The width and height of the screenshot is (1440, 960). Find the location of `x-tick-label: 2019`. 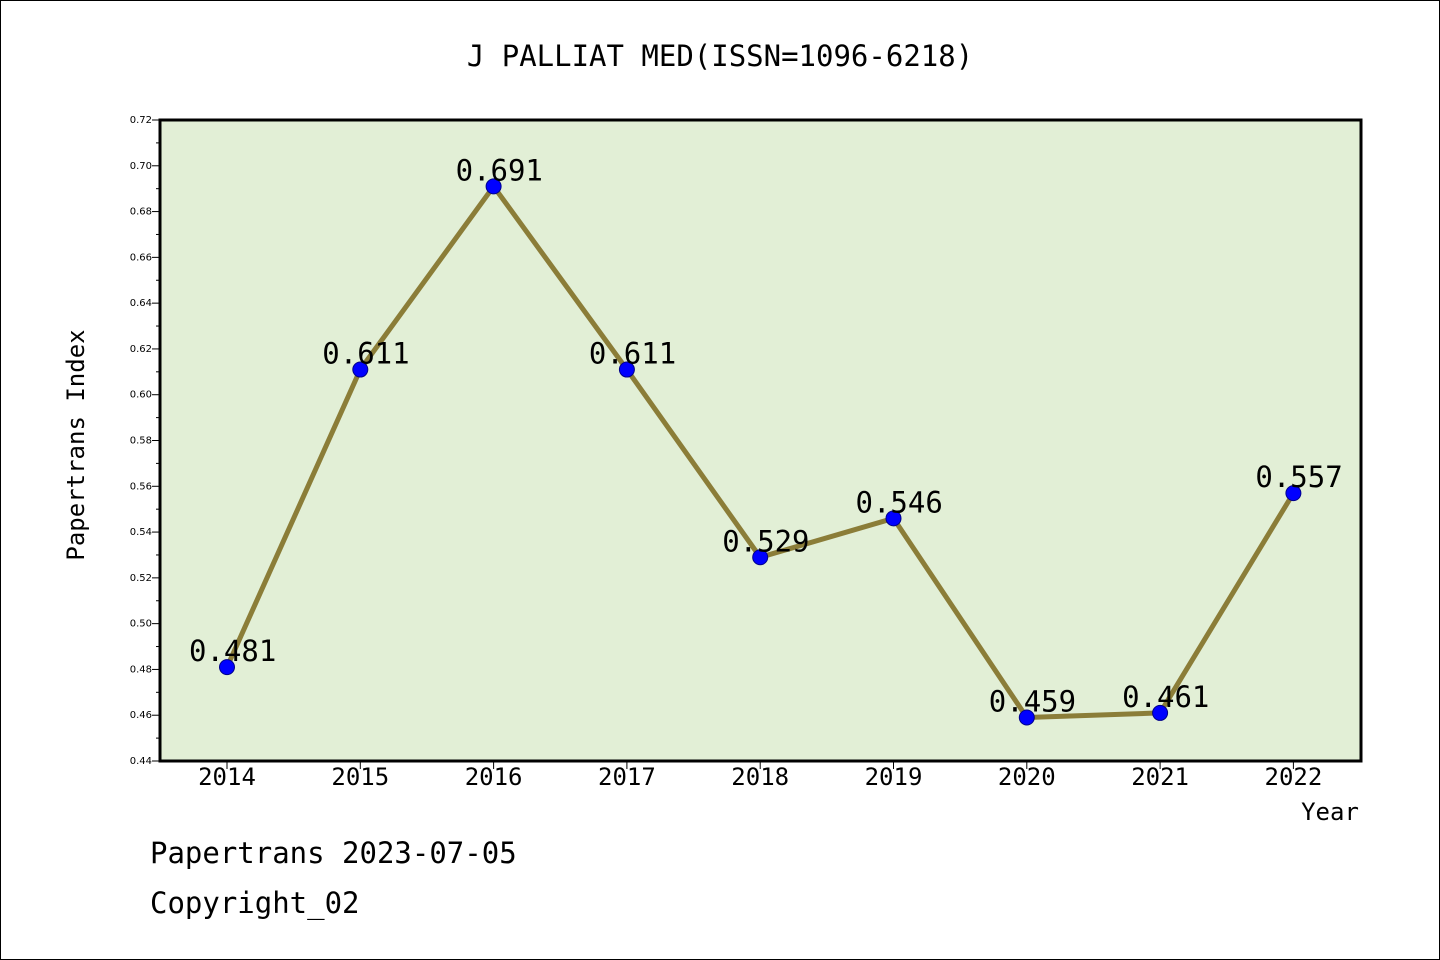

x-tick-label: 2019 is located at coordinates (894, 777).